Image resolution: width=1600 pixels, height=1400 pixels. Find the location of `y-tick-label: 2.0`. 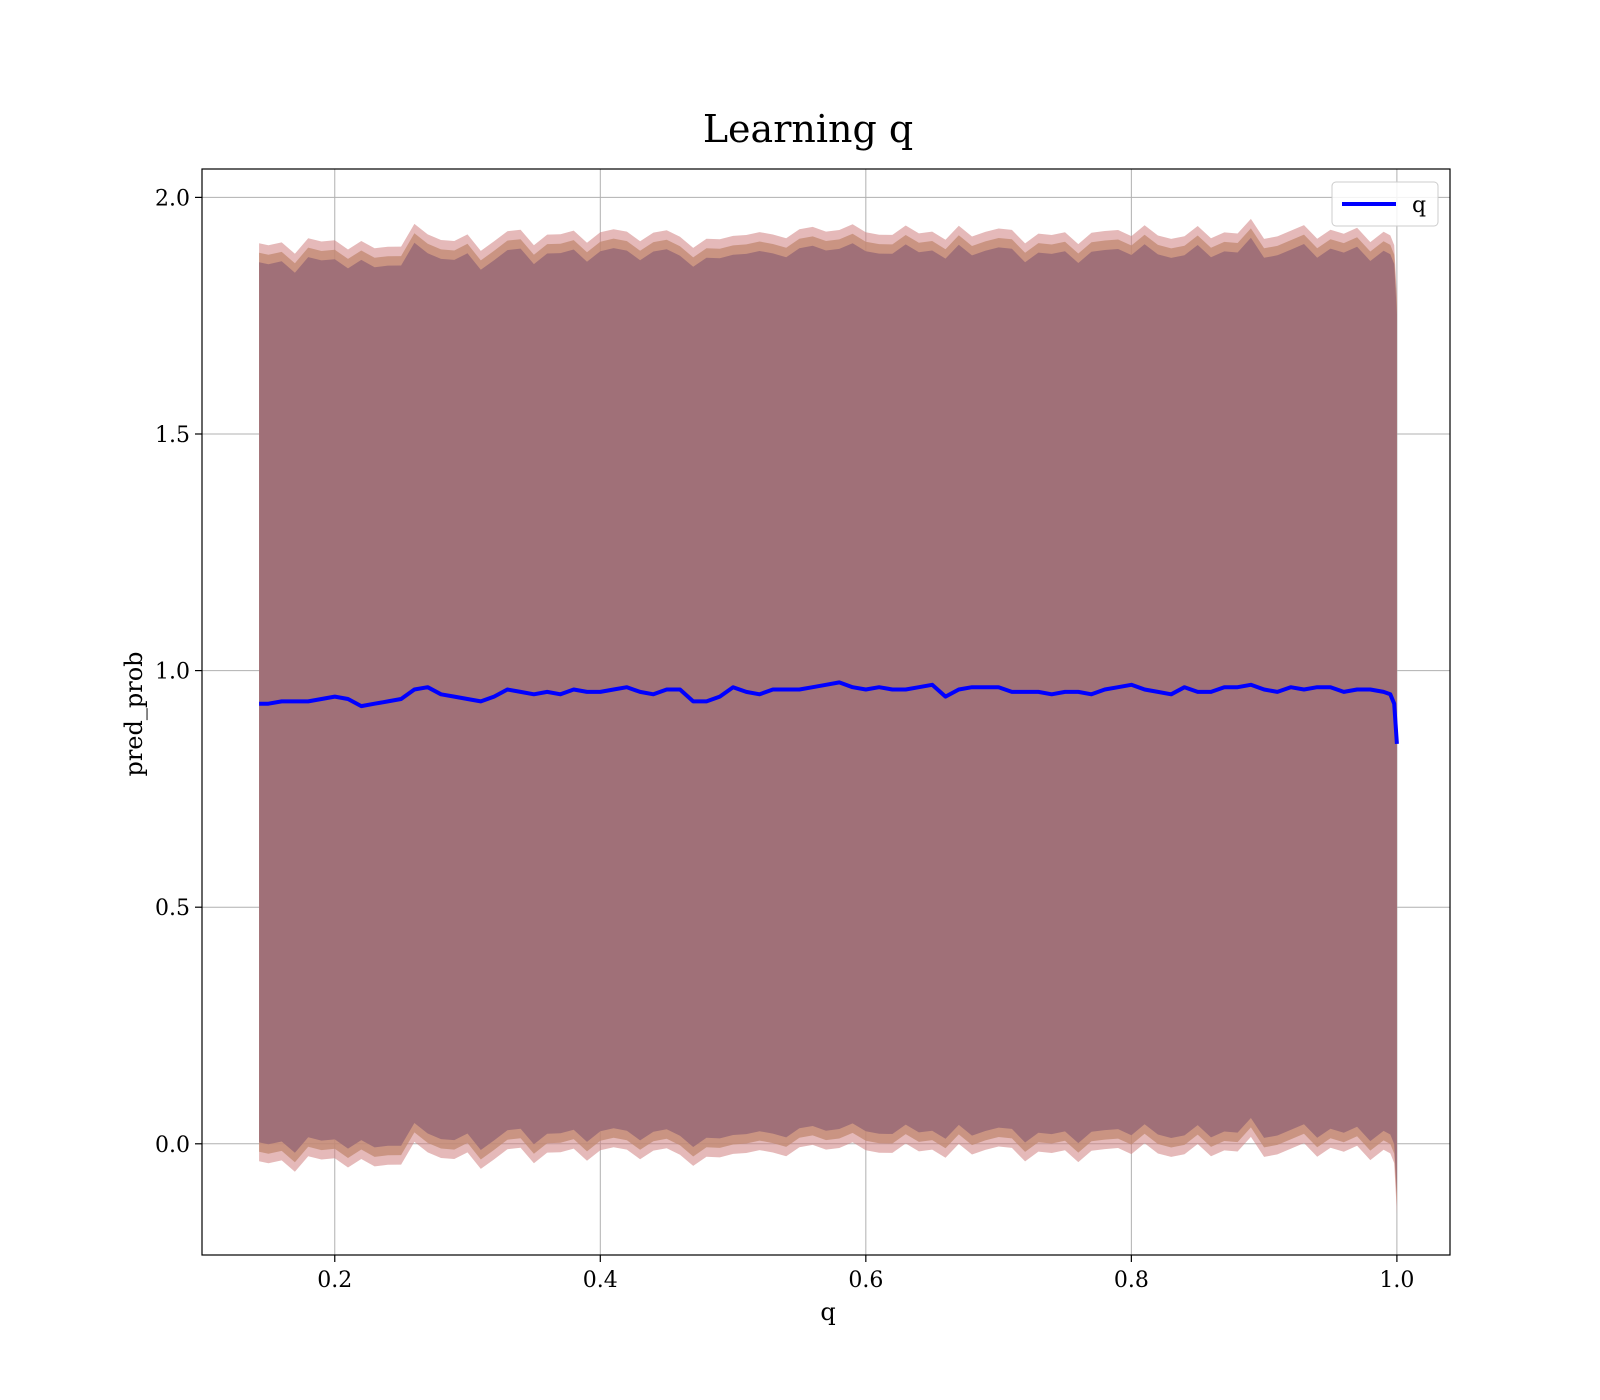

y-tick-label: 2.0 is located at coordinates (172, 198).